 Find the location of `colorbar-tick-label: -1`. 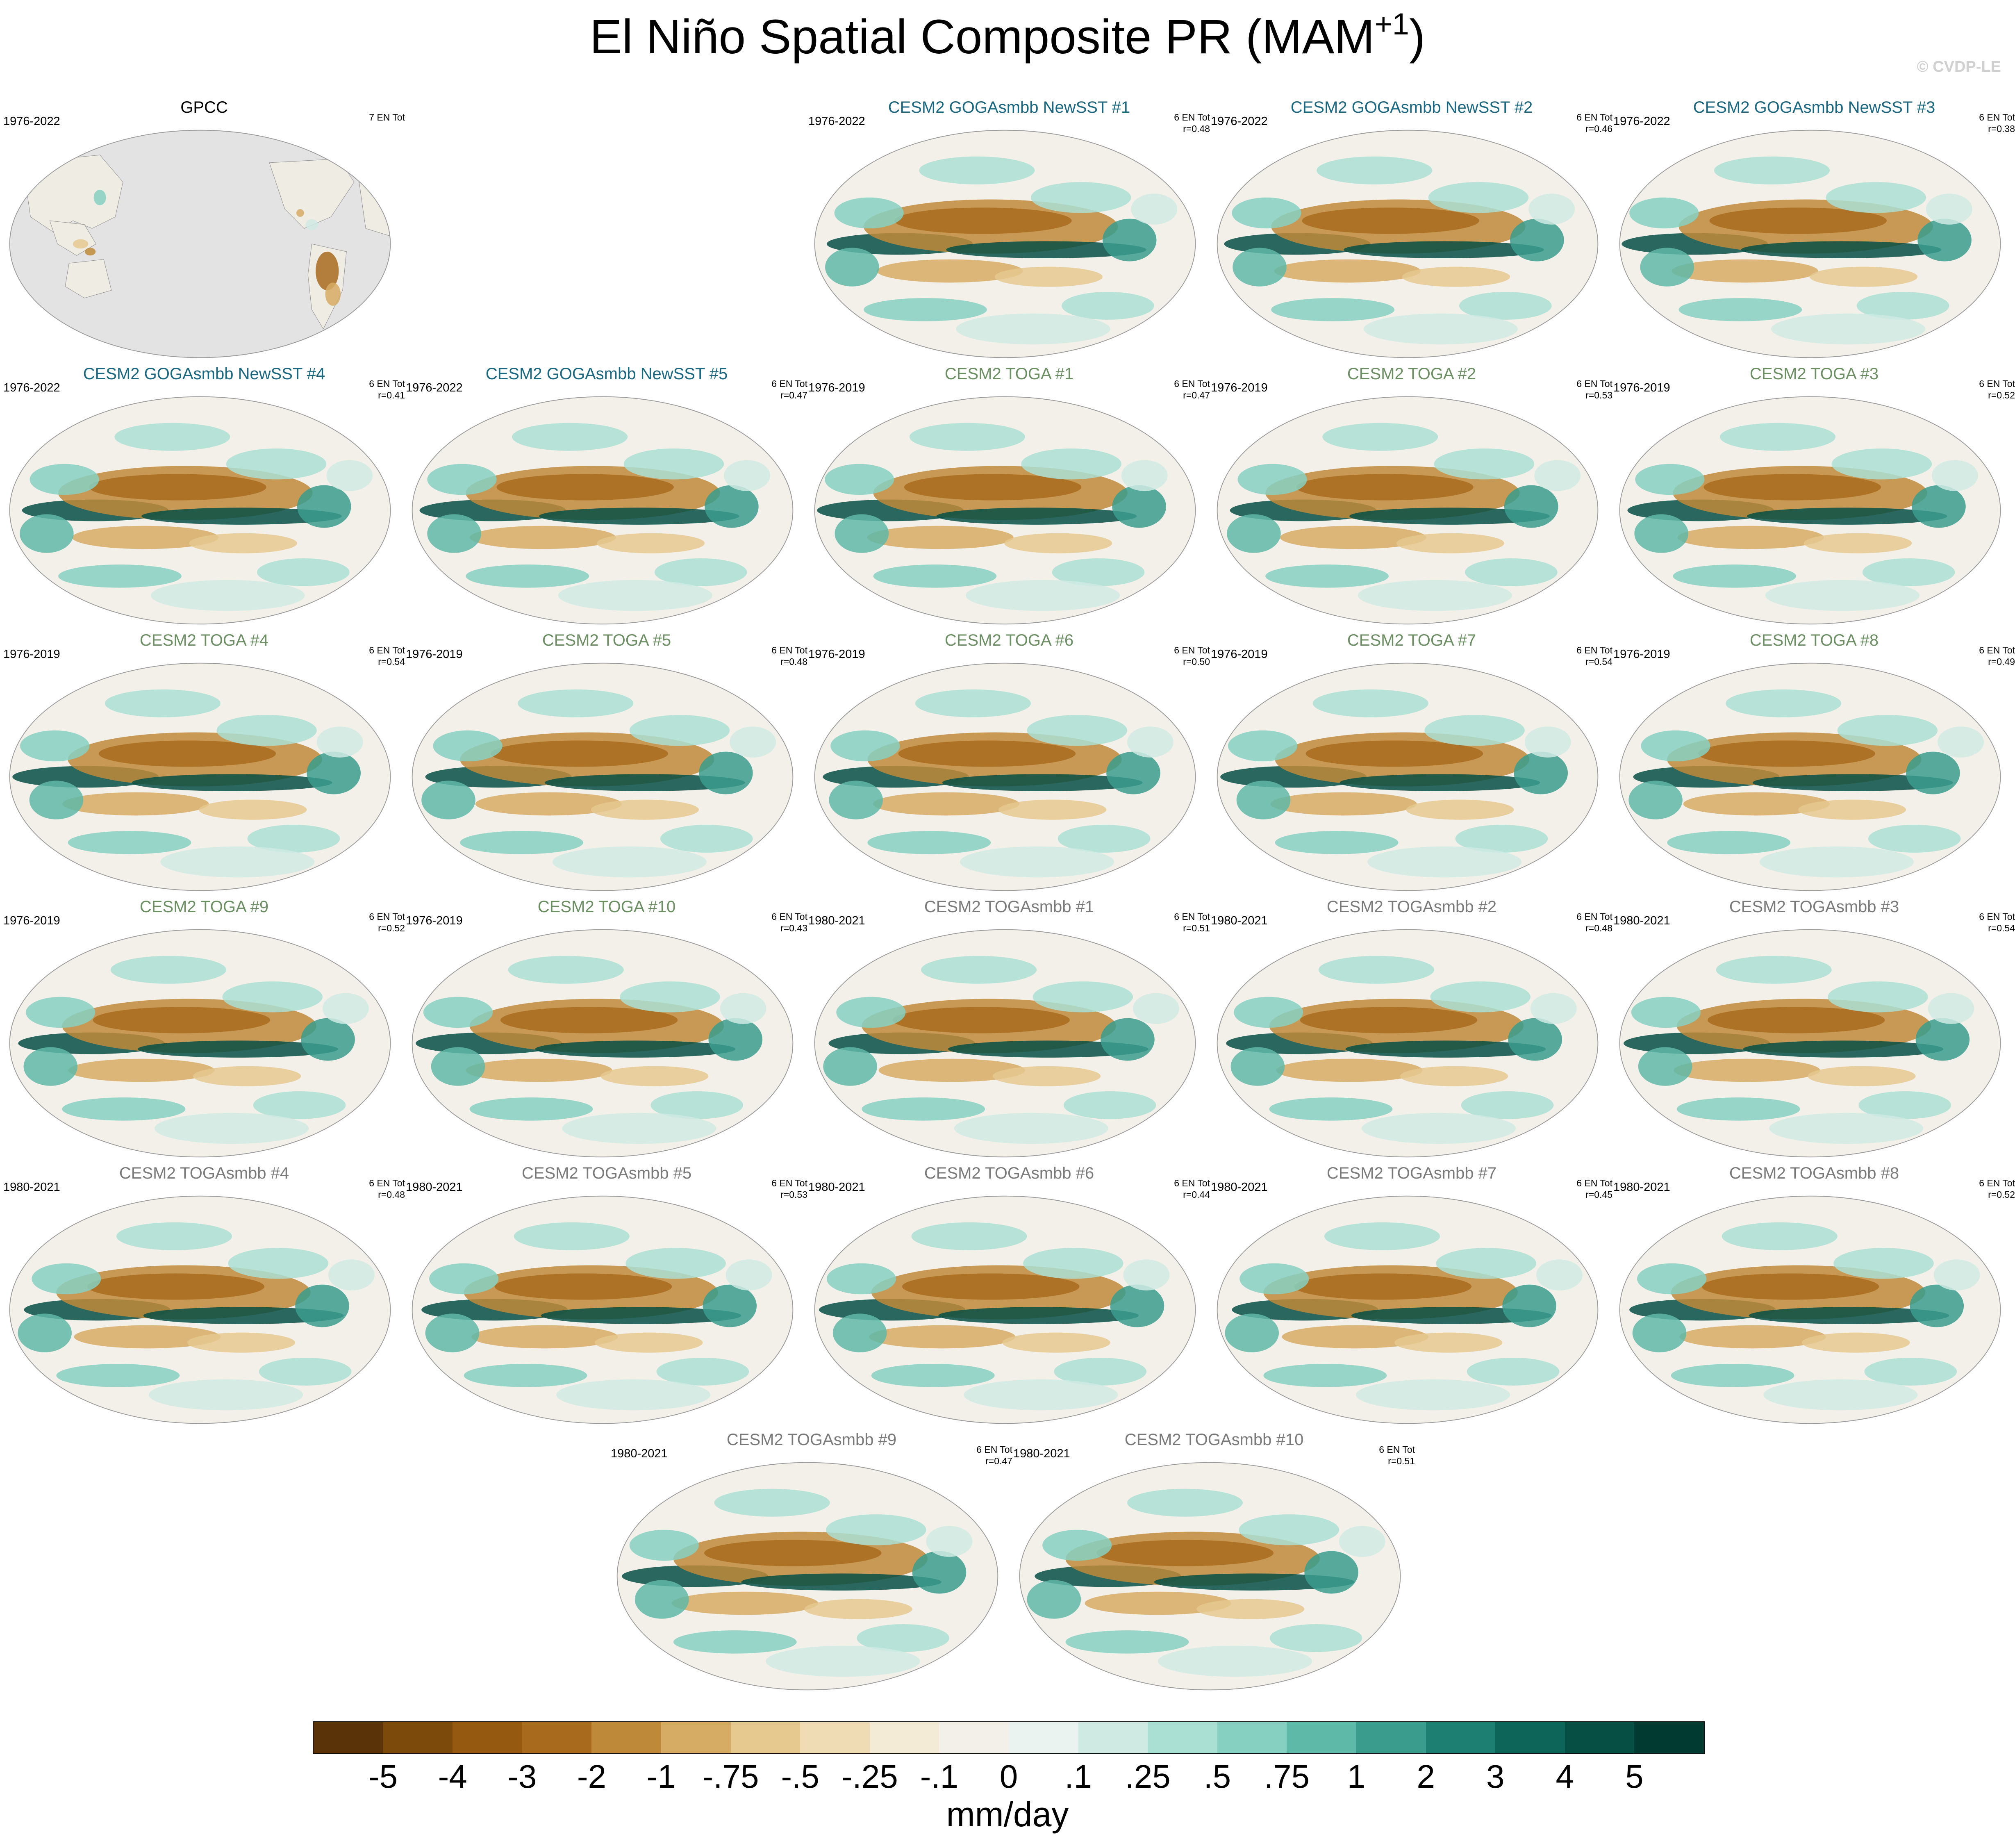

colorbar-tick-label: -1 is located at coordinates (661, 1776).